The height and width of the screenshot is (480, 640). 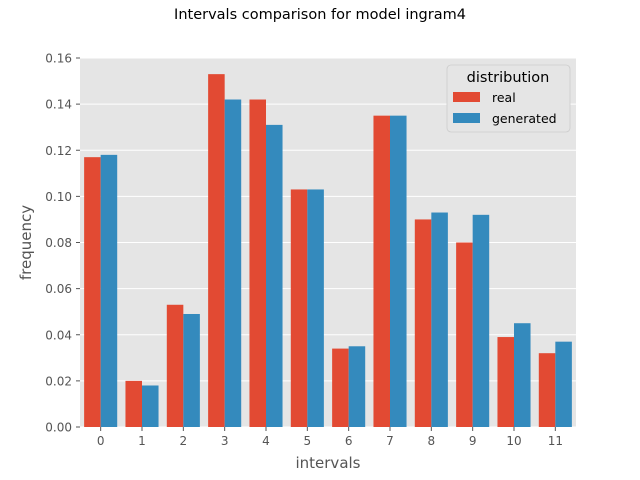 I want to click on y-axis-ticks: 0.00 0.02 0.04 0.06 0.08 0.10 0.12 0.14 0.16, so click(x=62, y=243).